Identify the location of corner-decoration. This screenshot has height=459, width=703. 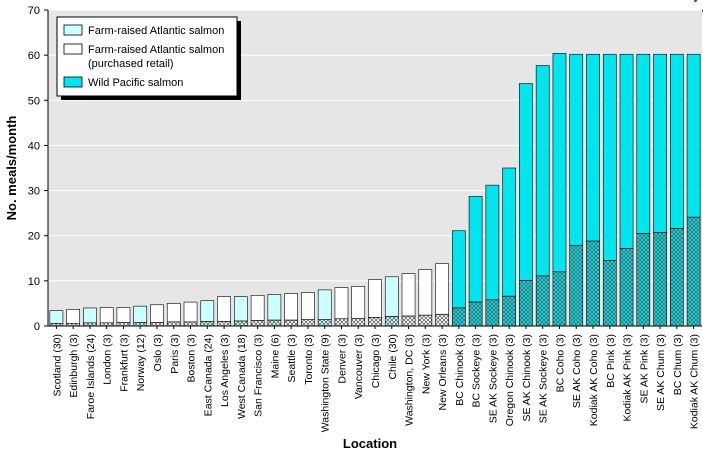
(698, 6).